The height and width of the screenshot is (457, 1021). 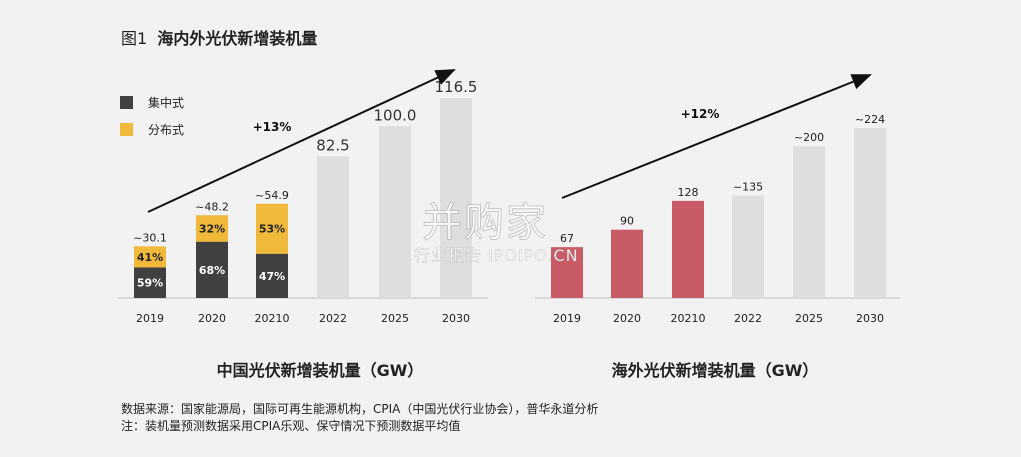 I want to click on figure-number: 图1, so click(x=134, y=38).